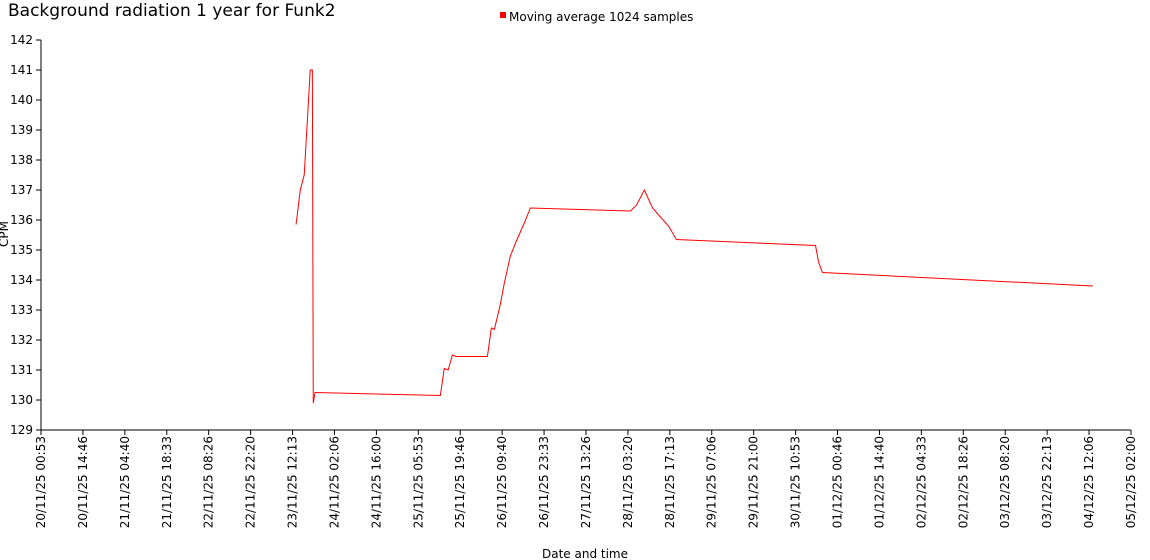 This screenshot has height=560, width=1150. I want to click on y-tick-label: 141, so click(21, 70).